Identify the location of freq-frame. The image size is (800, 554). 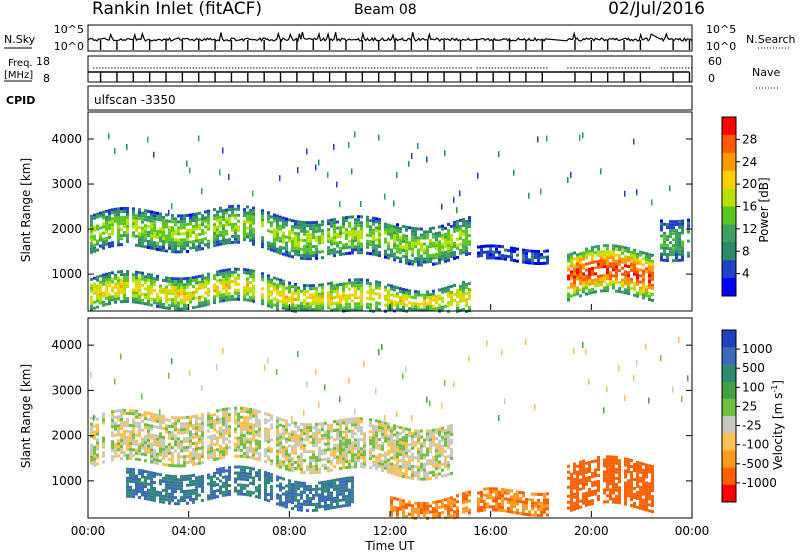
(390, 69).